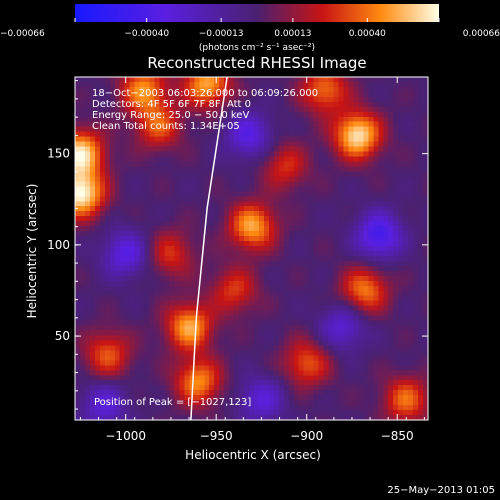  What do you see at coordinates (209, 248) in the screenshot?
I see `solar-limb-line` at bounding box center [209, 248].